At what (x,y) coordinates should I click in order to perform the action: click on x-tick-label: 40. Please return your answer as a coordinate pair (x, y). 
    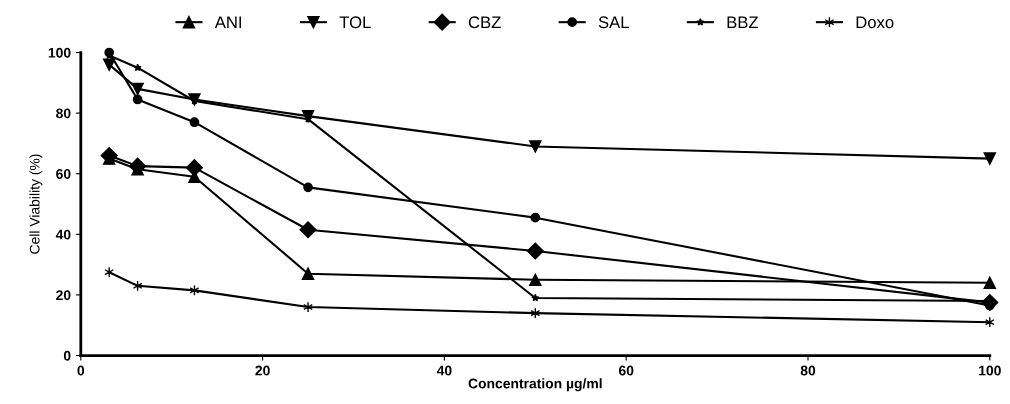
    Looking at the image, I should click on (444, 370).